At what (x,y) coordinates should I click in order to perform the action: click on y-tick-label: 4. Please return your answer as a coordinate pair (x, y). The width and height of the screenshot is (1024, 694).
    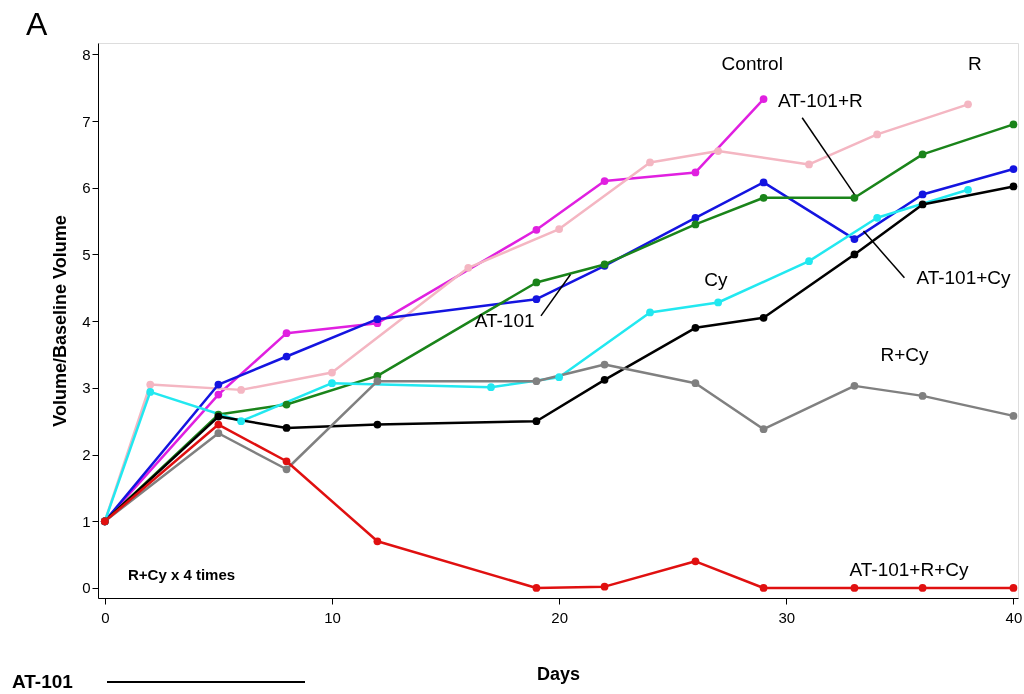
    Looking at the image, I should click on (86, 321).